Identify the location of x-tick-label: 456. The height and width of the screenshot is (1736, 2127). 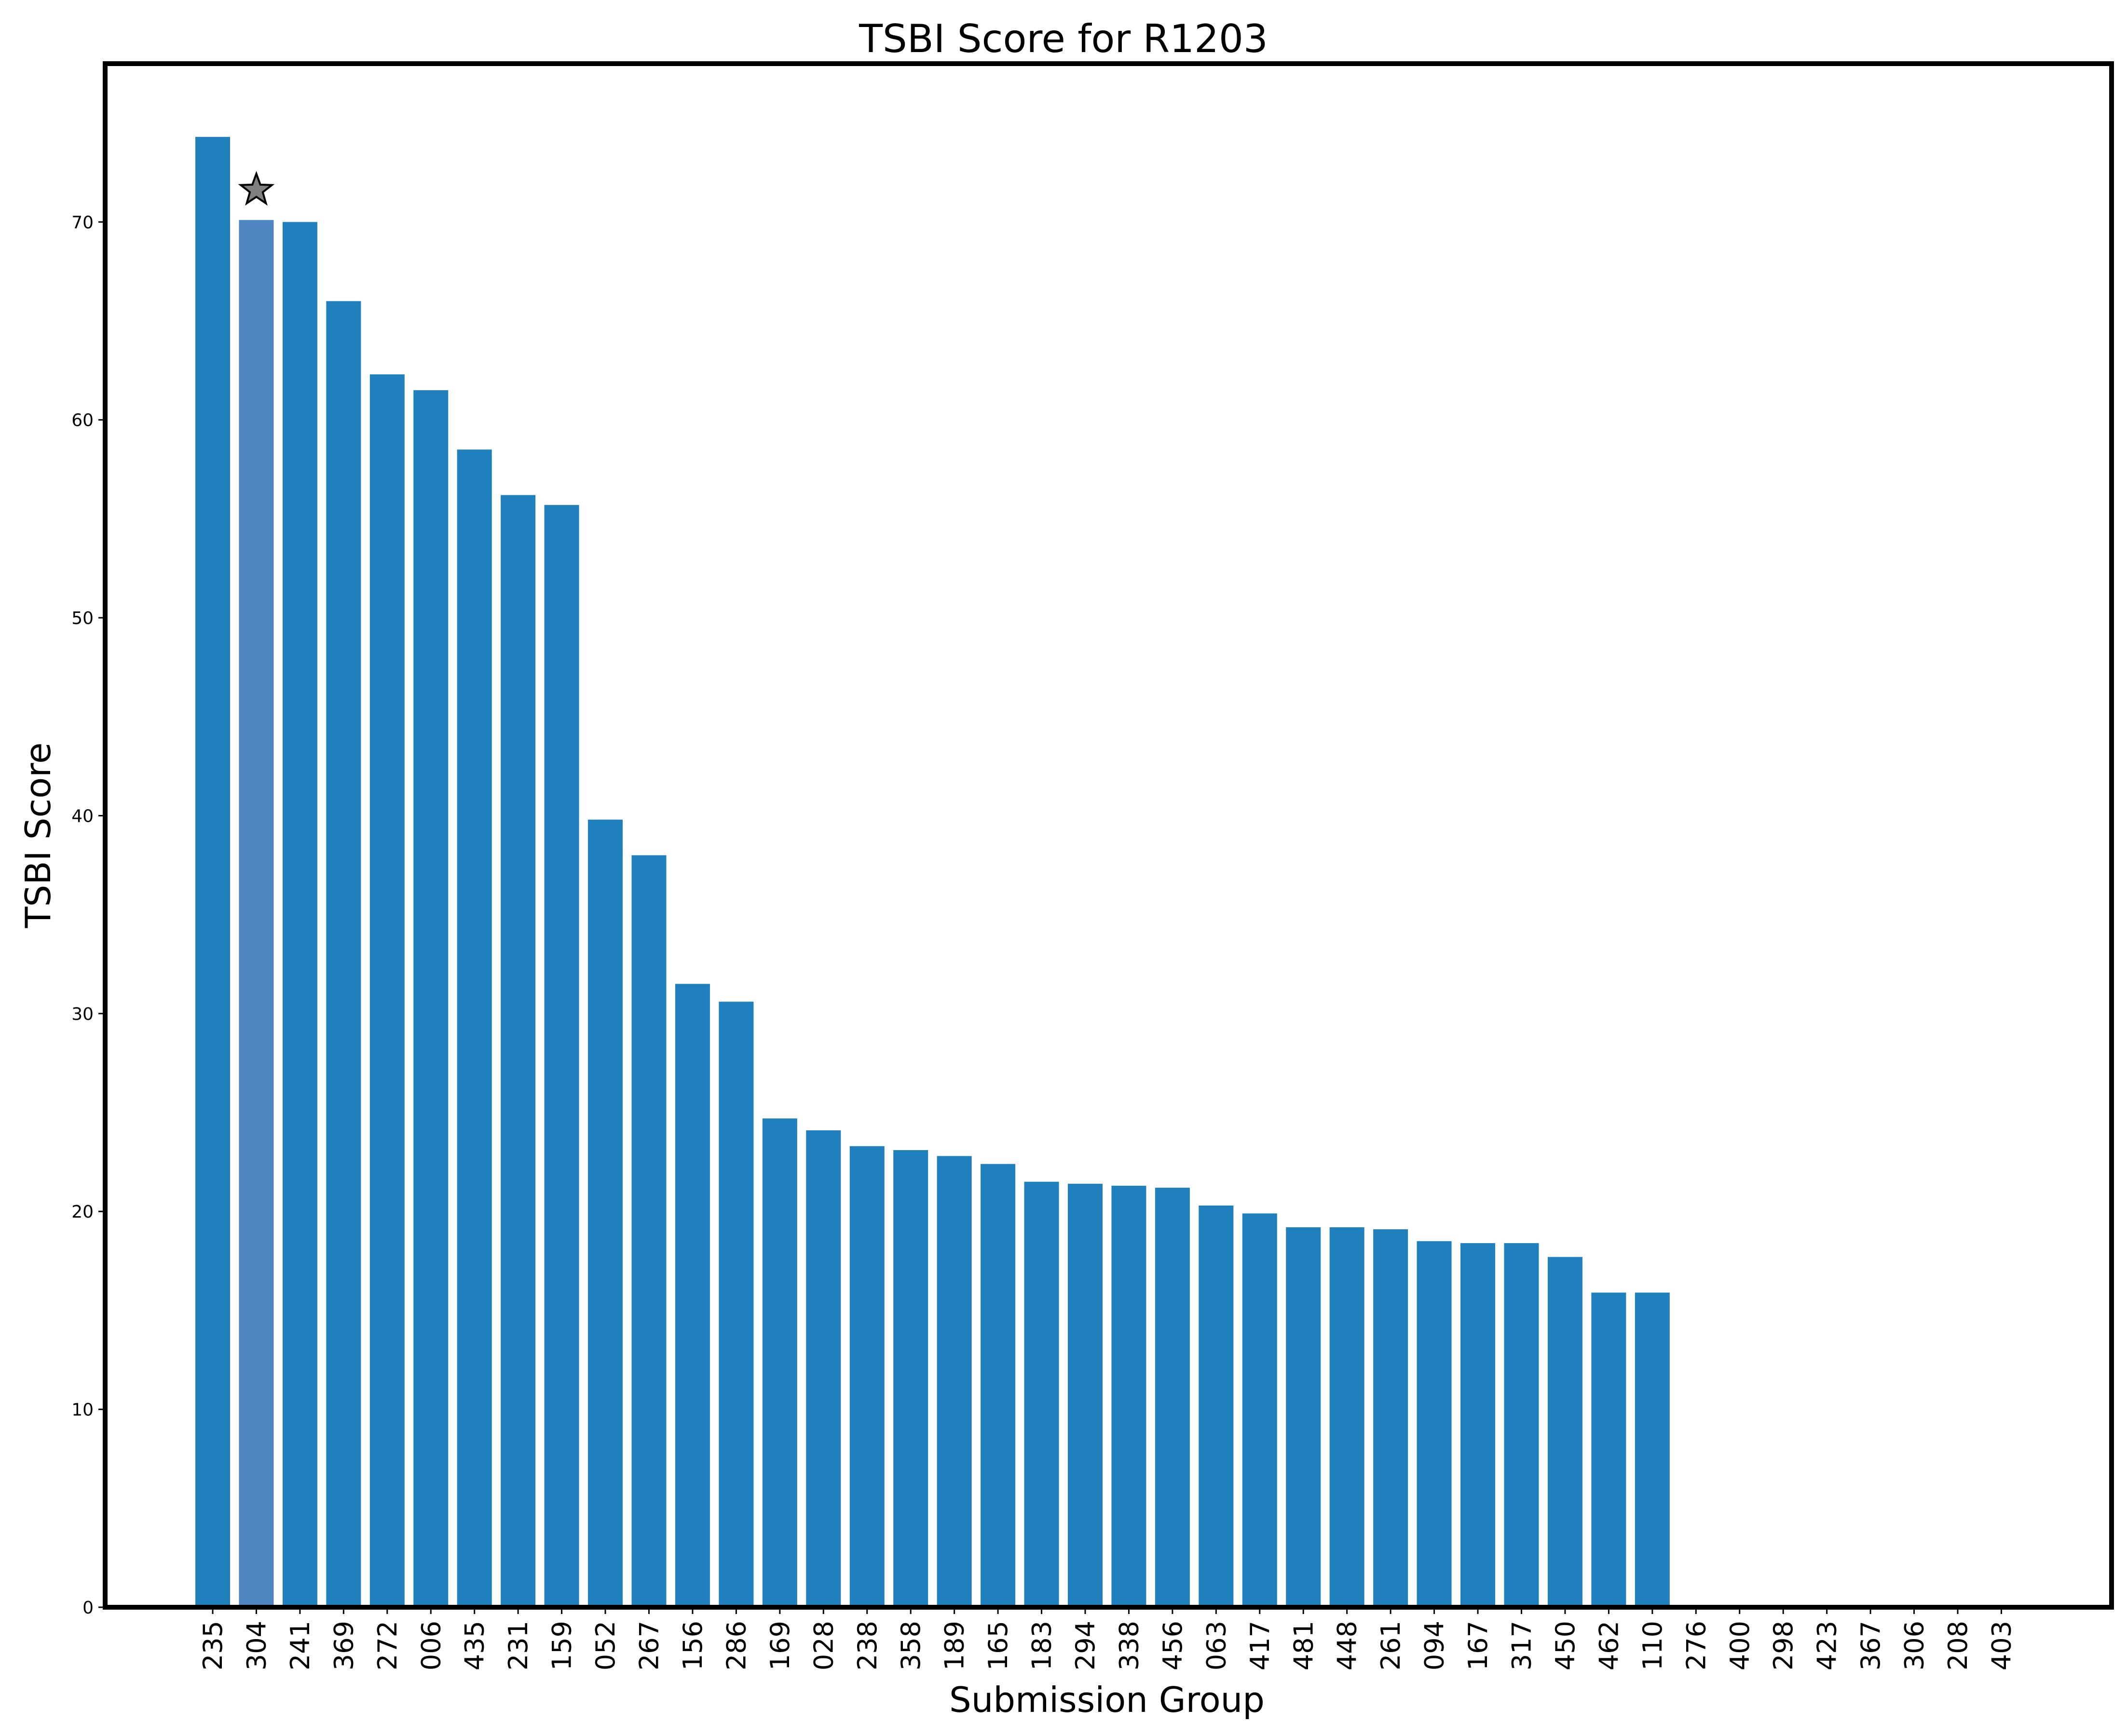
(1173, 1646).